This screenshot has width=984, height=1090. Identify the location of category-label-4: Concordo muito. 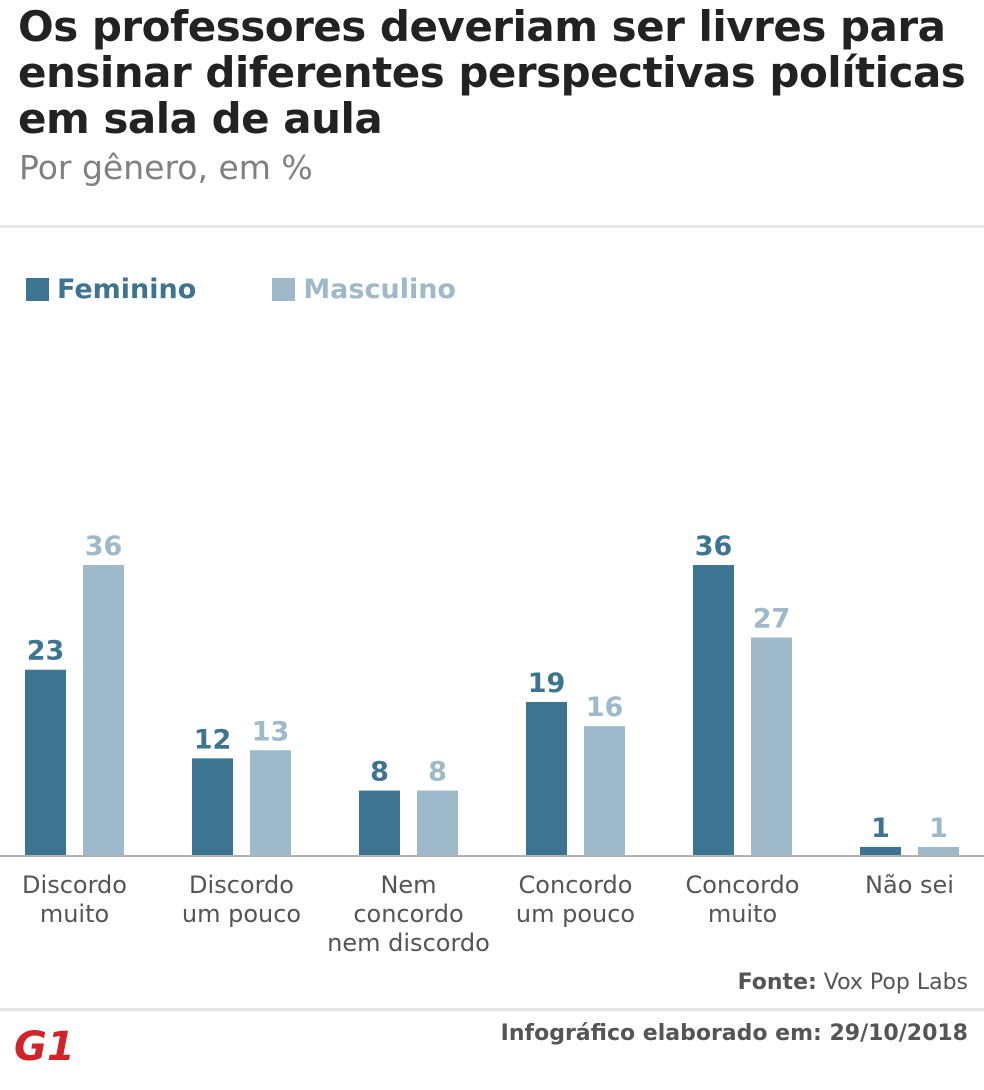
(743, 899).